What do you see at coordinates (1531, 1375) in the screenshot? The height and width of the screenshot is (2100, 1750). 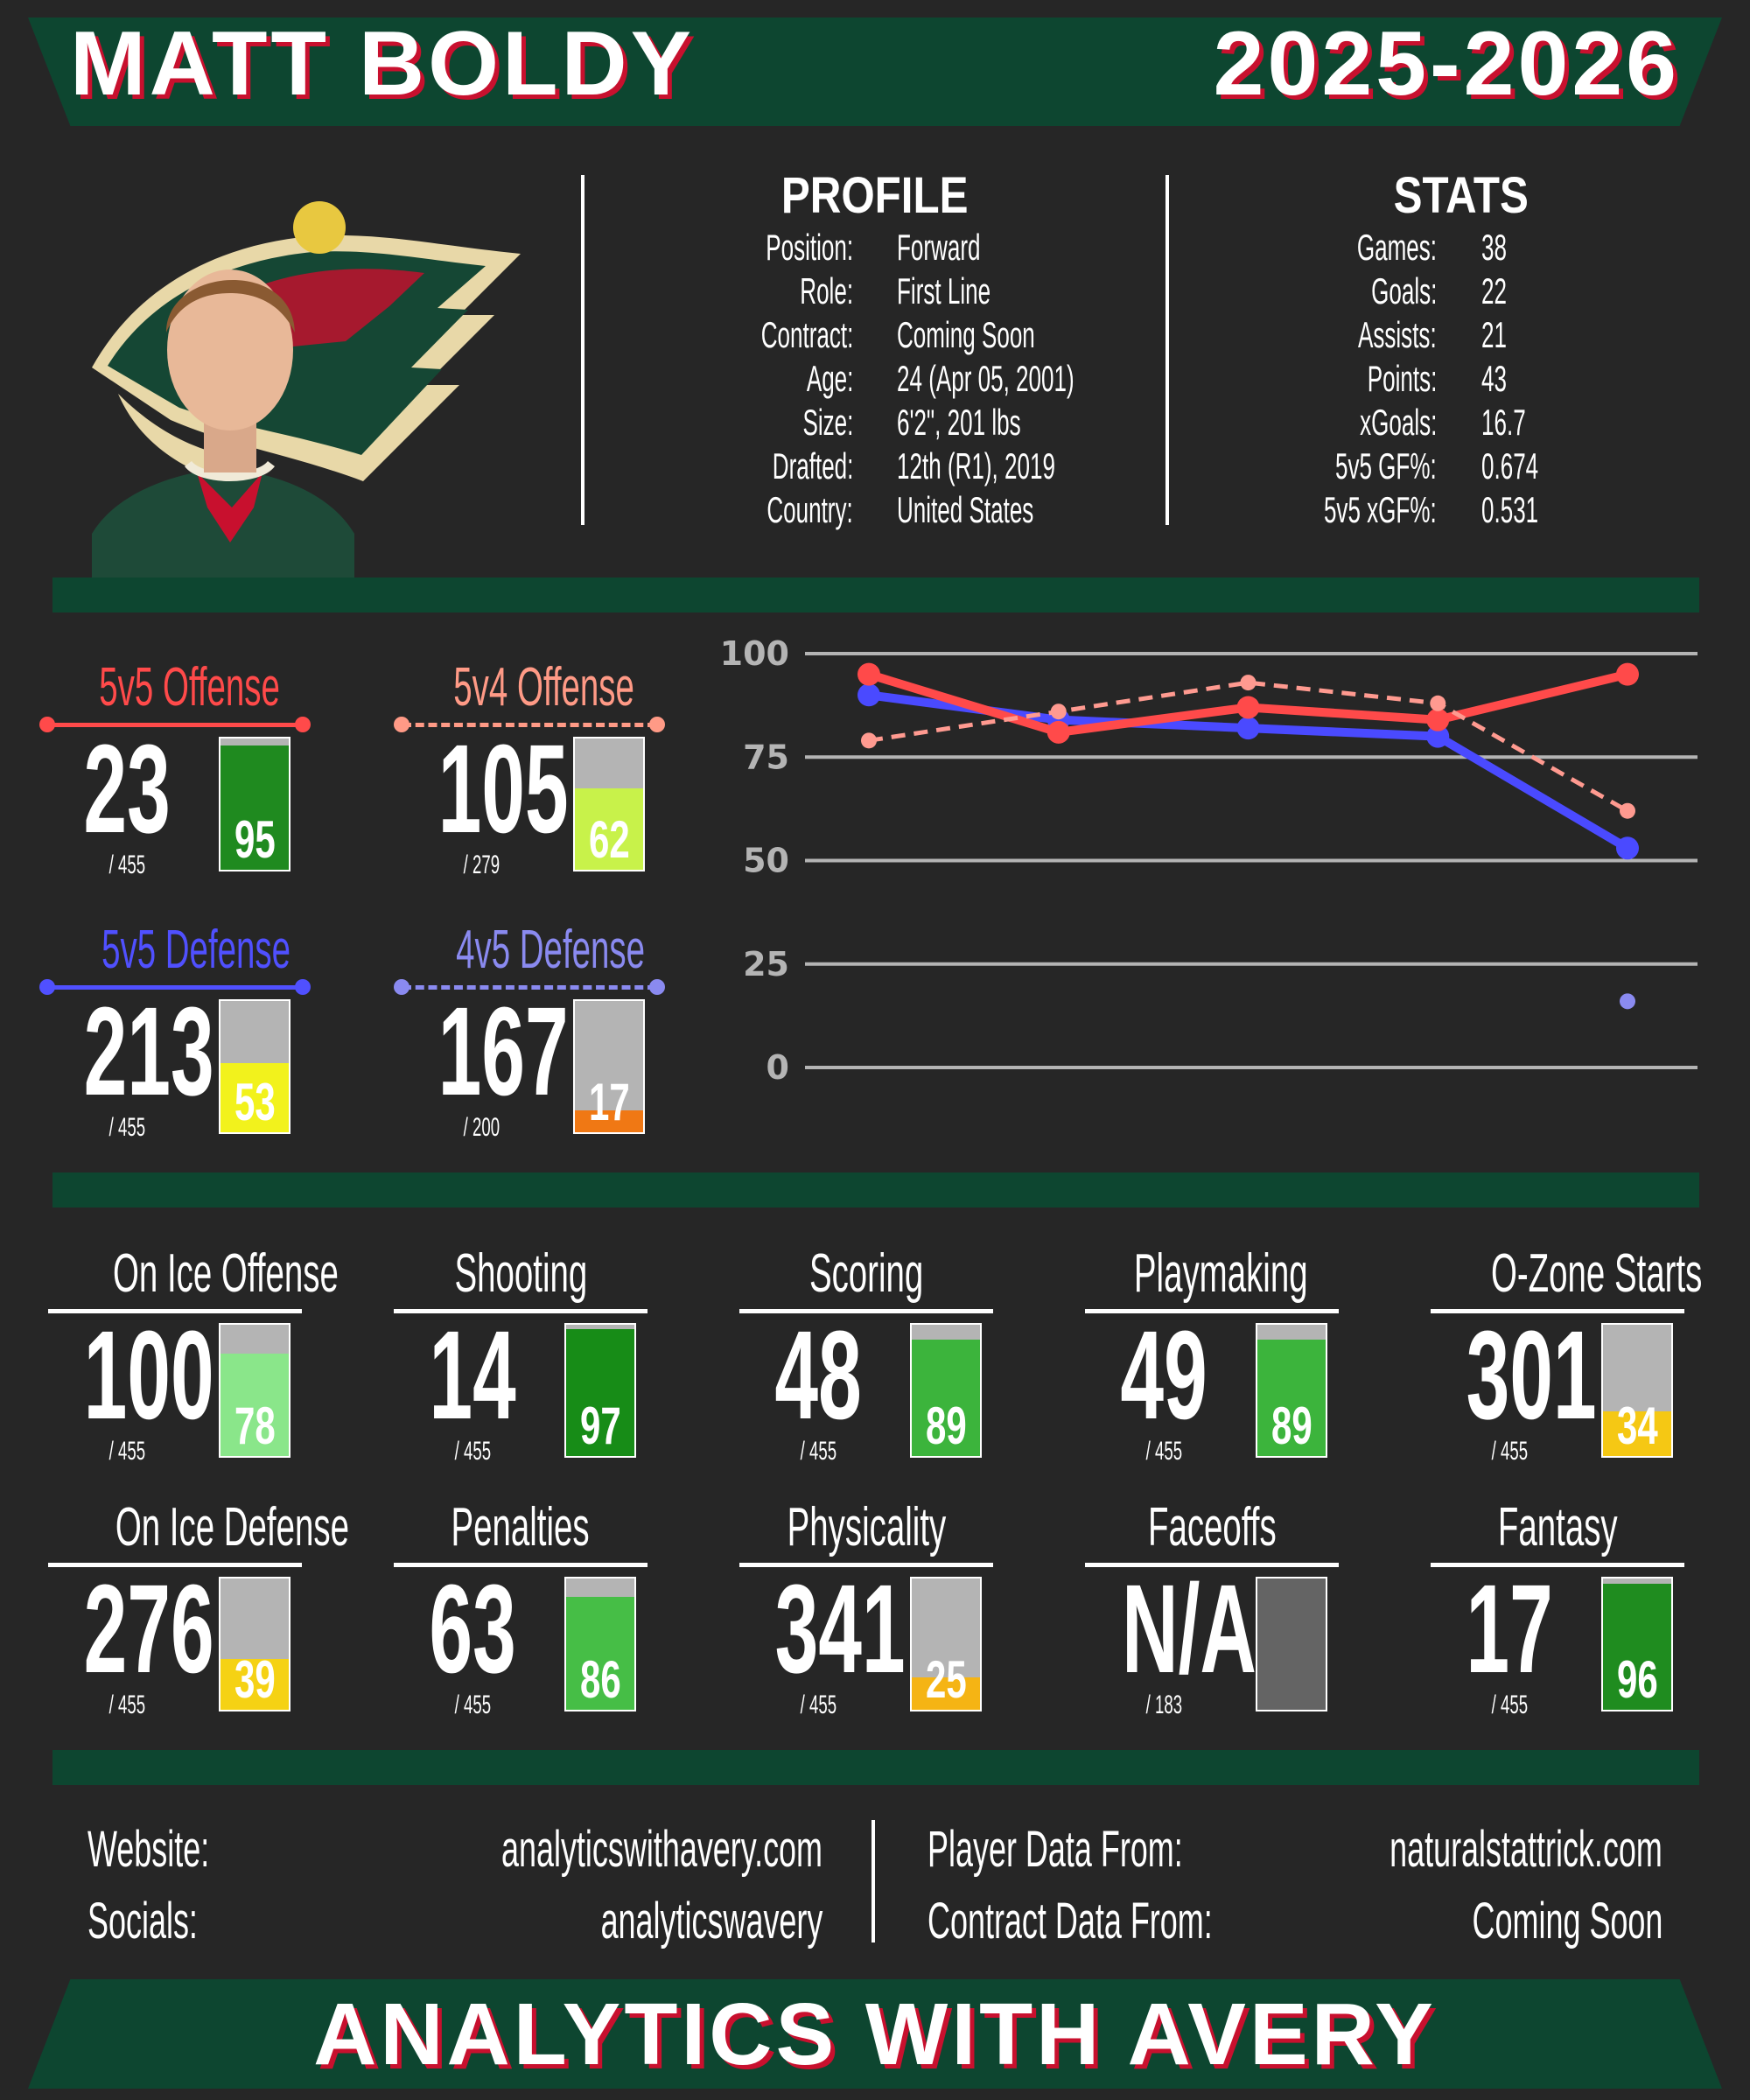 I see `metric-rank: 301` at bounding box center [1531, 1375].